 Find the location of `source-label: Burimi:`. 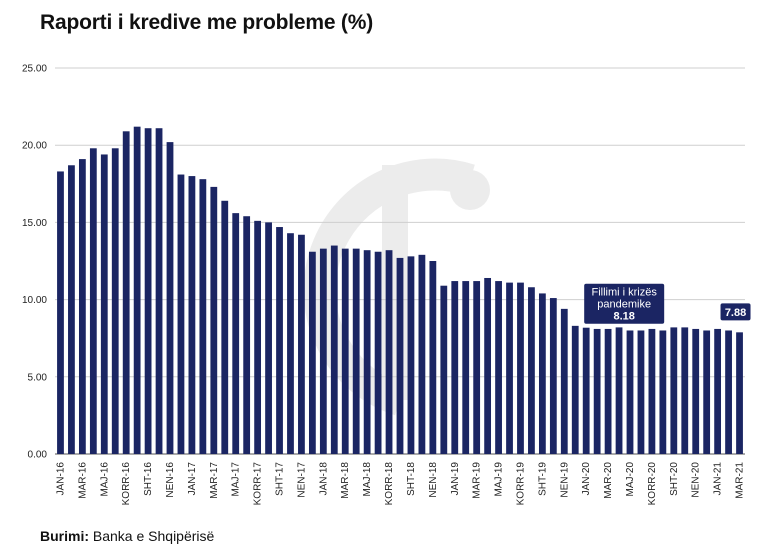

source-label: Burimi: is located at coordinates (64, 536).